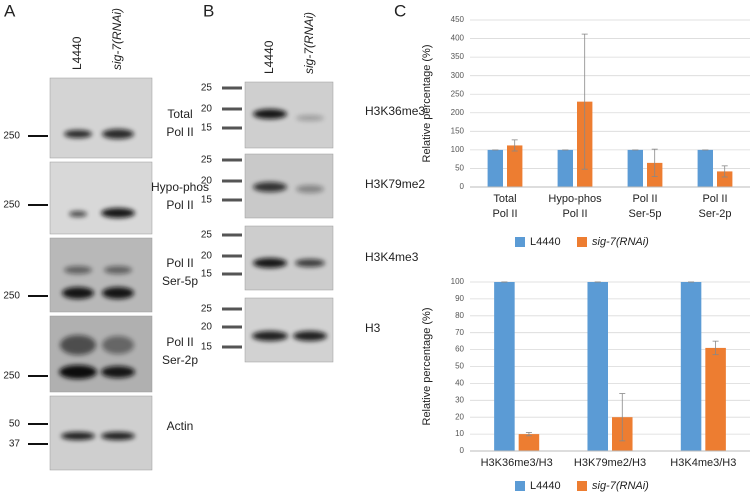 The height and width of the screenshot is (495, 753). What do you see at coordinates (208, 10) in the screenshot?
I see `panel-label: B` at bounding box center [208, 10].